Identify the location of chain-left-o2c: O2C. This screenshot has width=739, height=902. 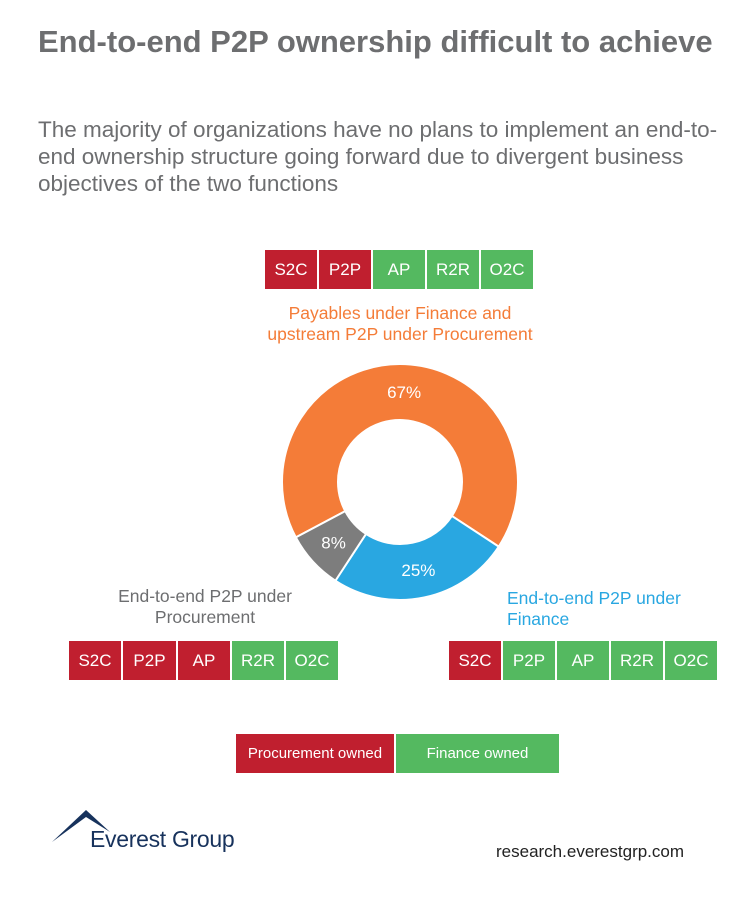
(312, 660).